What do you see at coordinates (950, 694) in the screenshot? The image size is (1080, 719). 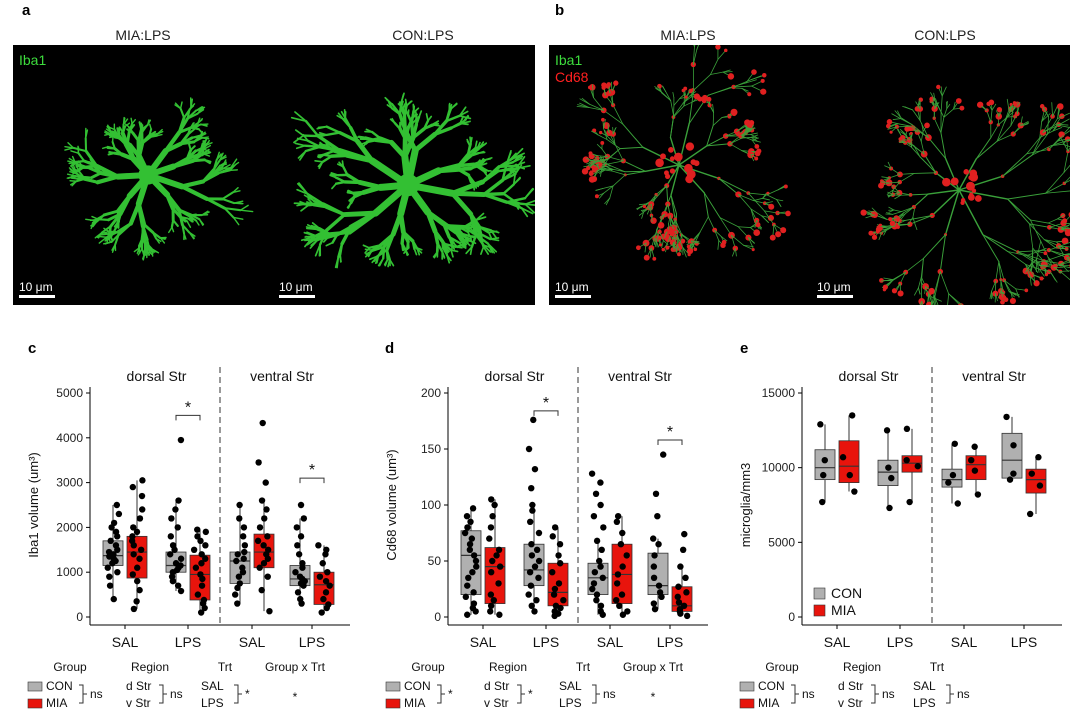 I see `stats-bracket` at bounding box center [950, 694].